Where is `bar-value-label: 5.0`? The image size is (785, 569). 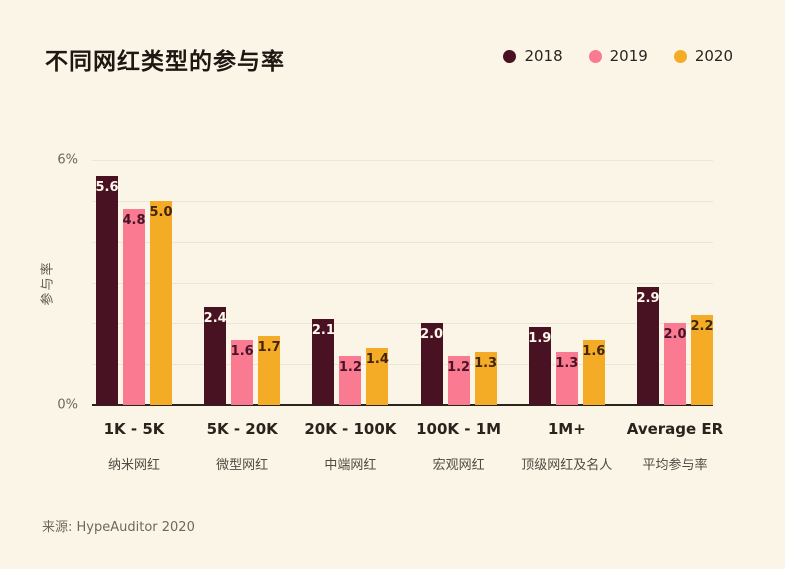
bar-value-label: 5.0 is located at coordinates (161, 212).